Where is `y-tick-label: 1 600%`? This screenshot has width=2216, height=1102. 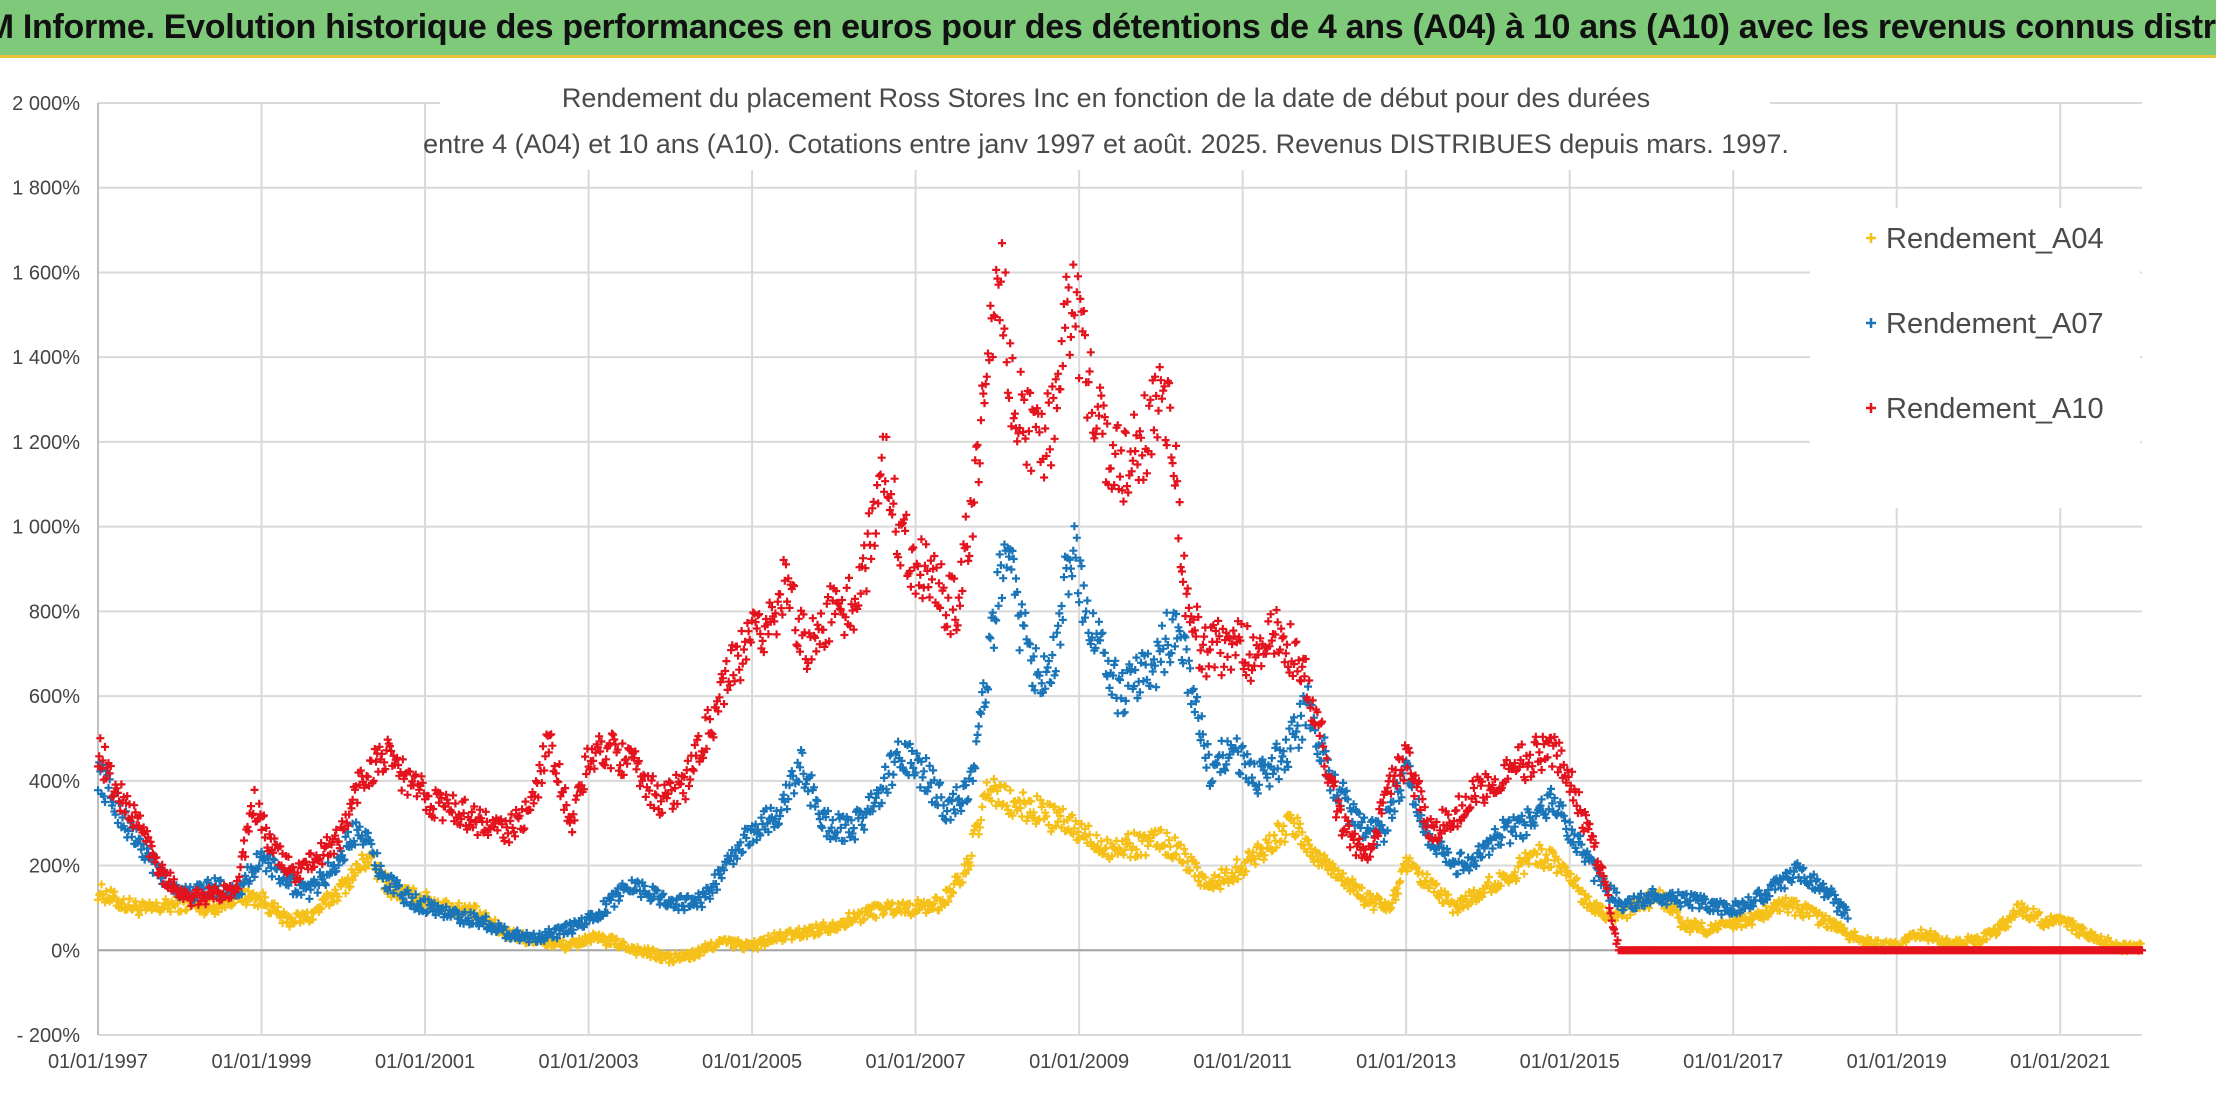 y-tick-label: 1 600% is located at coordinates (46, 273).